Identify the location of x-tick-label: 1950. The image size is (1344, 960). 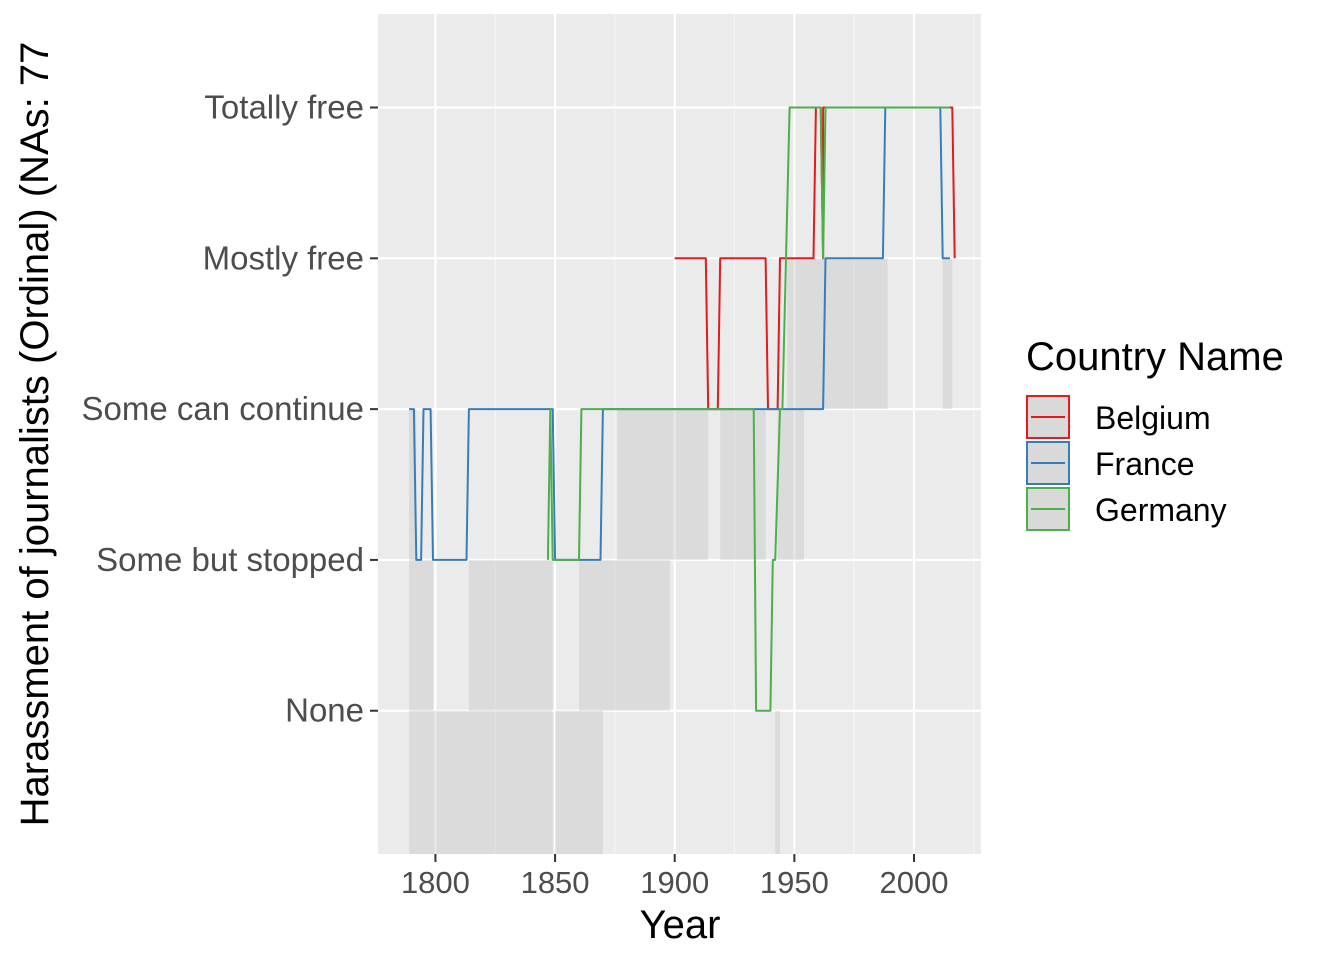
(794, 882).